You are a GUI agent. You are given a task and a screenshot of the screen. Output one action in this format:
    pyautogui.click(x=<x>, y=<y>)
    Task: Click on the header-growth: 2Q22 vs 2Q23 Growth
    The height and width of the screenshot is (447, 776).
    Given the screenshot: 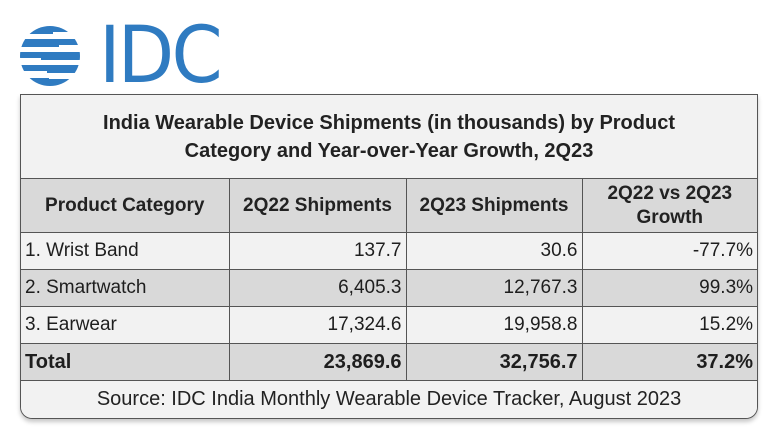 What is the action you would take?
    pyautogui.click(x=669, y=205)
    